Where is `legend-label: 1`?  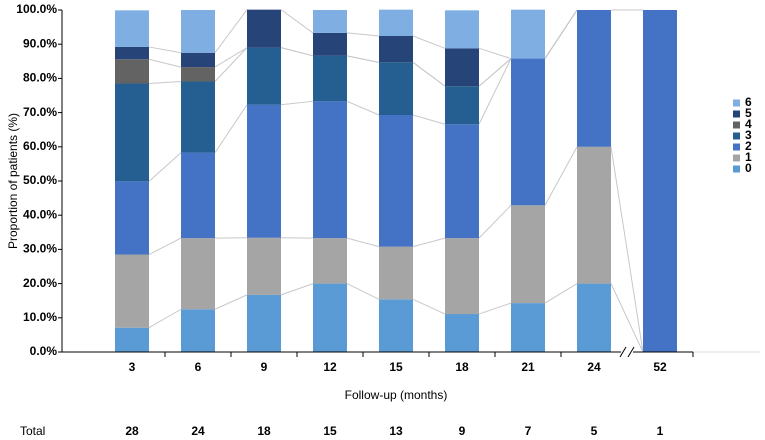
legend-label: 1 is located at coordinates (748, 157).